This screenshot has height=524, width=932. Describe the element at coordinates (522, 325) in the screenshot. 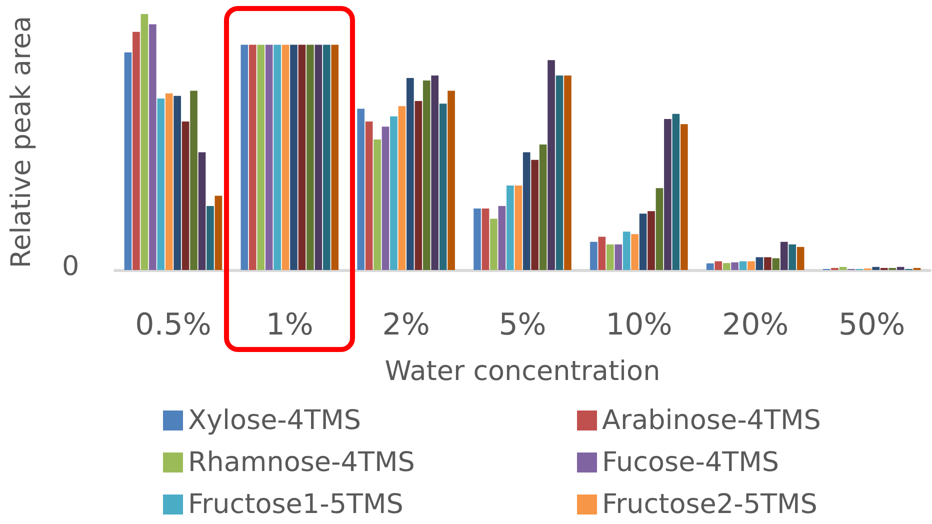

I see `x-tick-label: 5%` at that location.